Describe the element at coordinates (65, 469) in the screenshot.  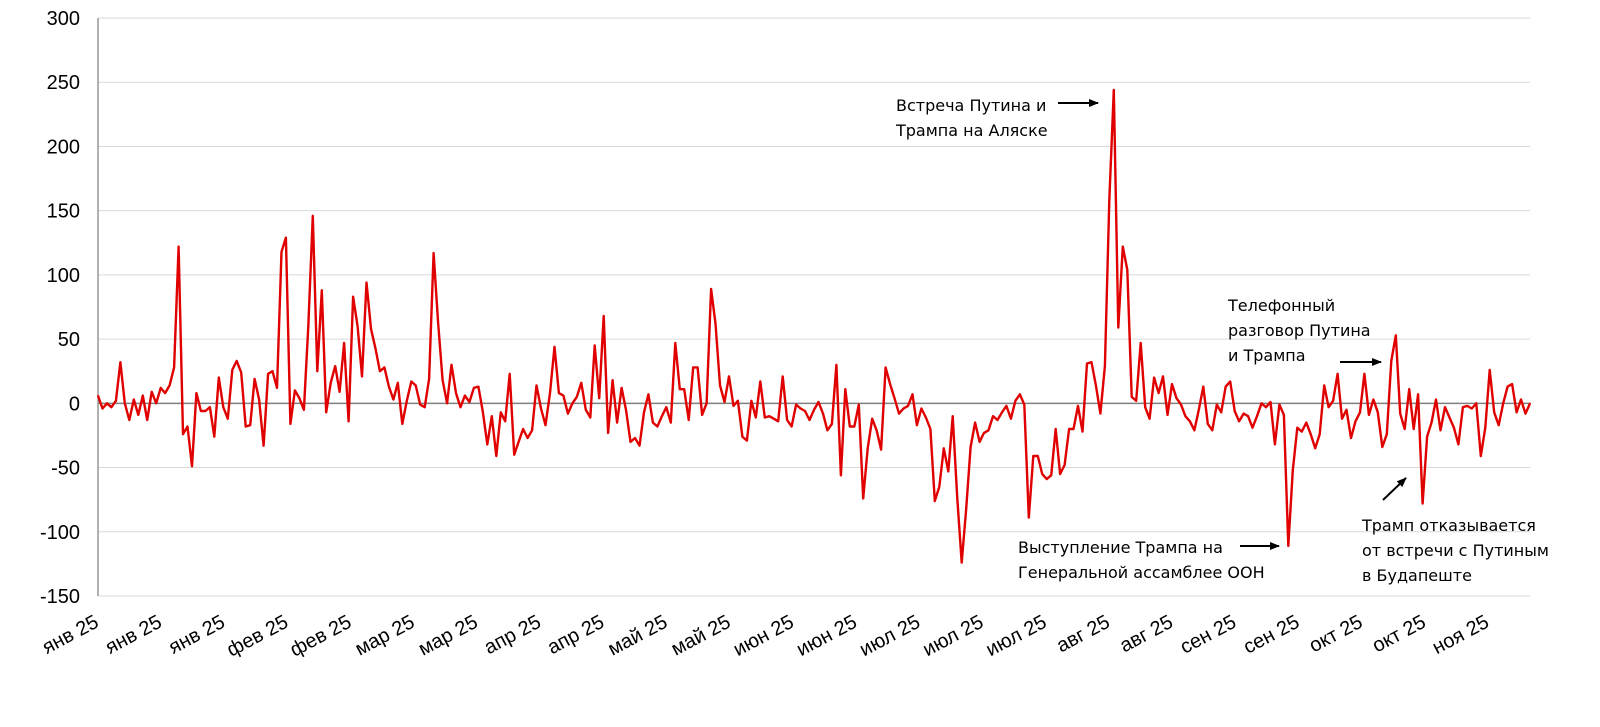
I see `y-tick-label: -50` at that location.